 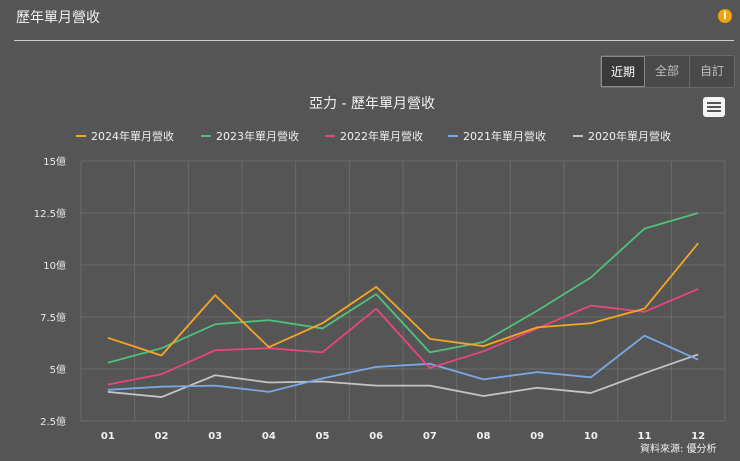 I want to click on y-tick-label: 7.5億, so click(x=53, y=317).